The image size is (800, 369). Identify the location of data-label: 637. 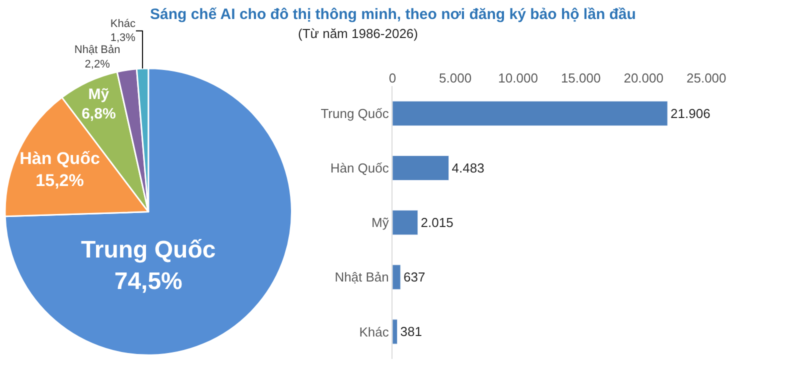
(415, 277).